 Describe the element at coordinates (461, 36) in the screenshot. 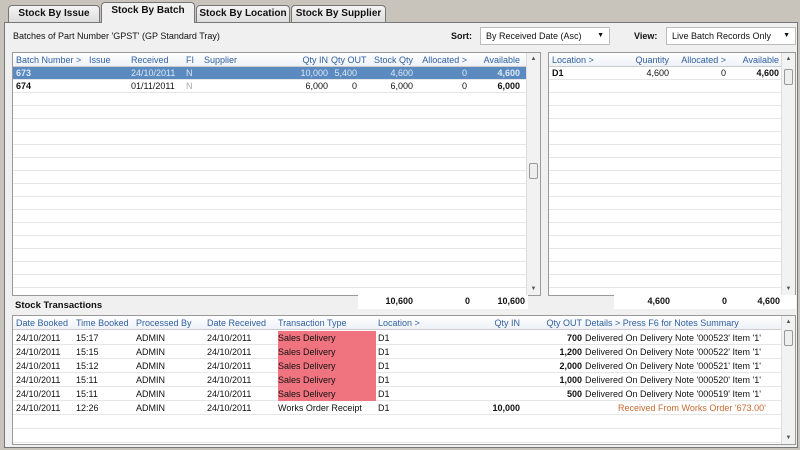

I see `sort-label: Sort:` at that location.